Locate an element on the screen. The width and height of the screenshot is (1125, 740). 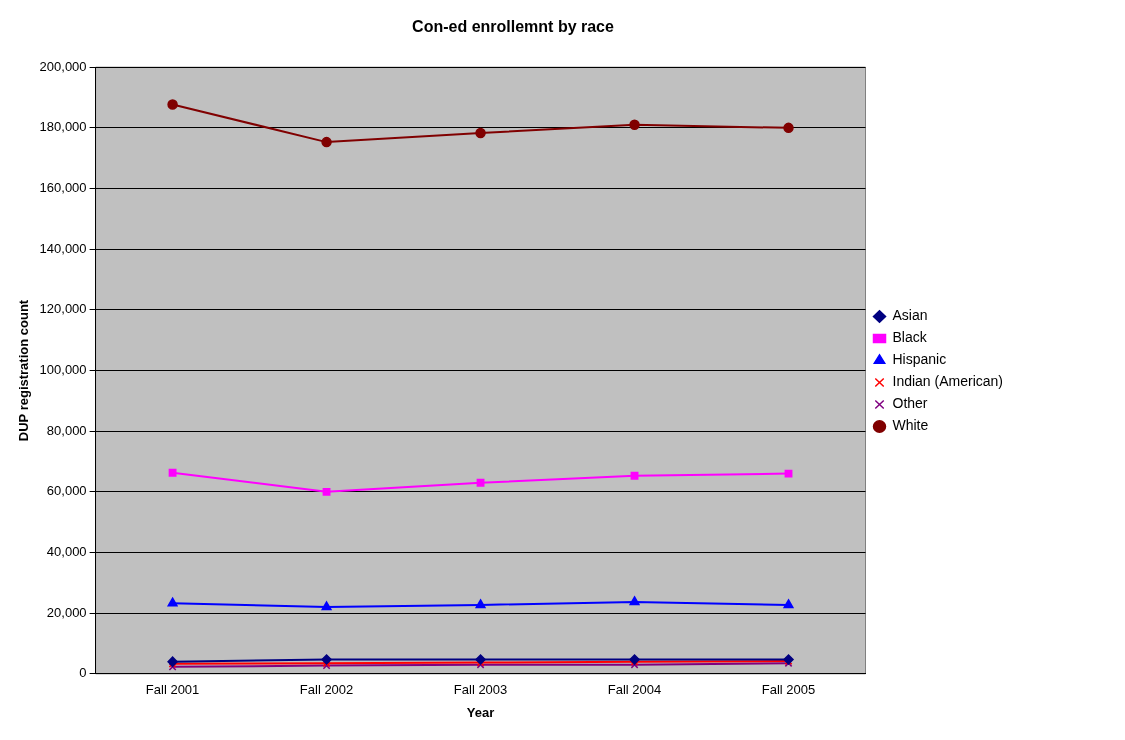
chart-title: Con-ed enrollemnt by race is located at coordinates (513, 27).